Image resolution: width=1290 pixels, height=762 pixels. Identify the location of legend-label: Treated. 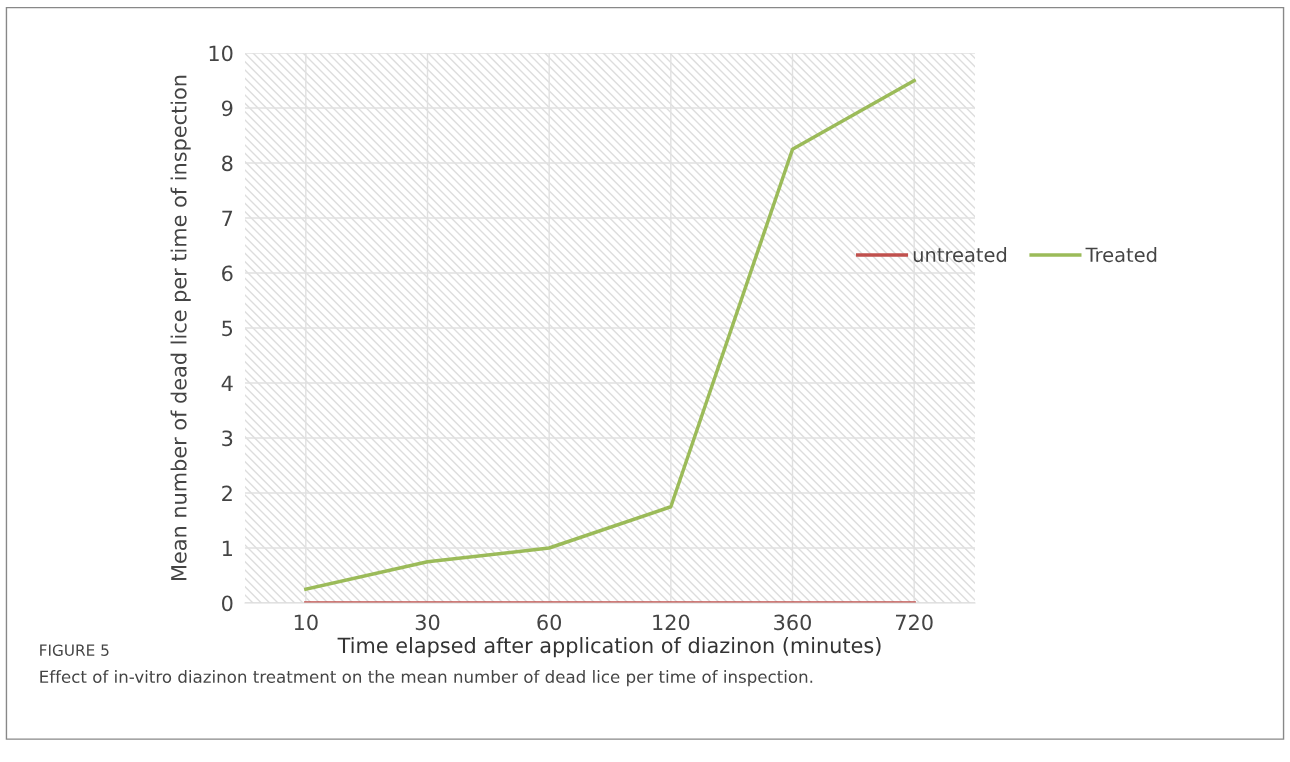
(1121, 255).